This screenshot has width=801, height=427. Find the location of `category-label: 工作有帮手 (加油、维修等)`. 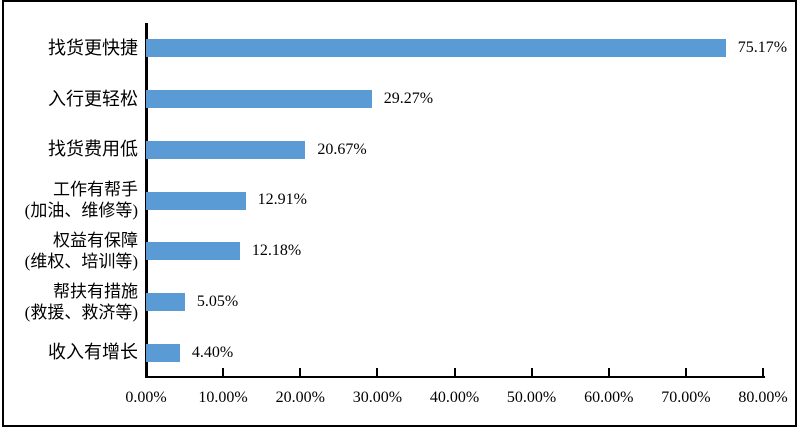

category-label: 工作有帮手 (加油、维修等) is located at coordinates (71, 200).